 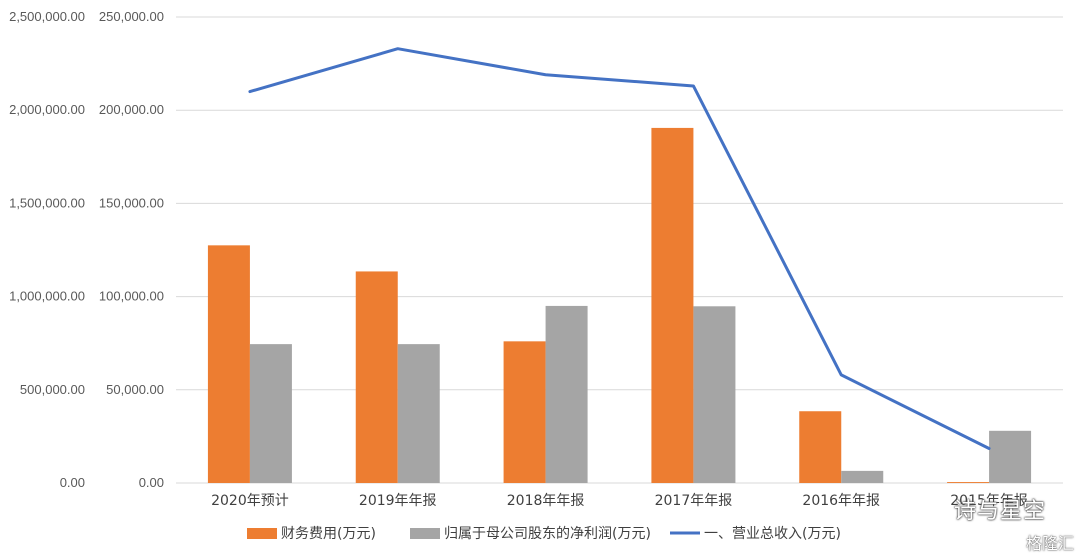 What do you see at coordinates (328, 534) in the screenshot?
I see `legend-label: 财务费用(万元)` at bounding box center [328, 534].